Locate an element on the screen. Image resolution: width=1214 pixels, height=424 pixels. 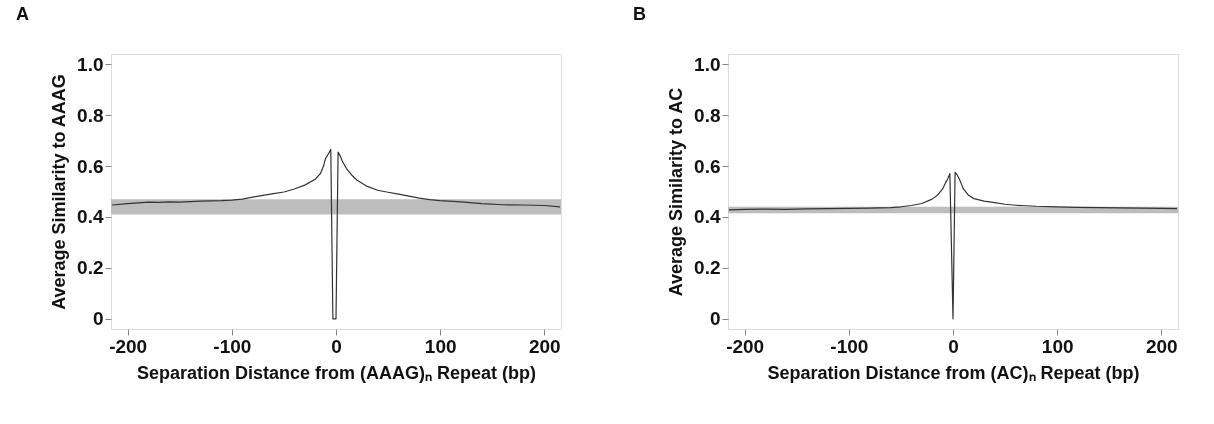
chart-title: A is located at coordinates (22, 14).